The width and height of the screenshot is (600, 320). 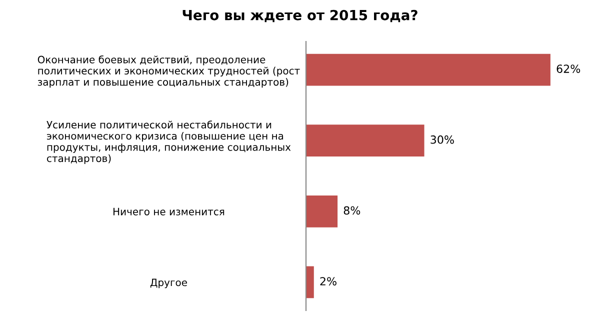 I want to click on data-label: 62%, so click(x=568, y=68).